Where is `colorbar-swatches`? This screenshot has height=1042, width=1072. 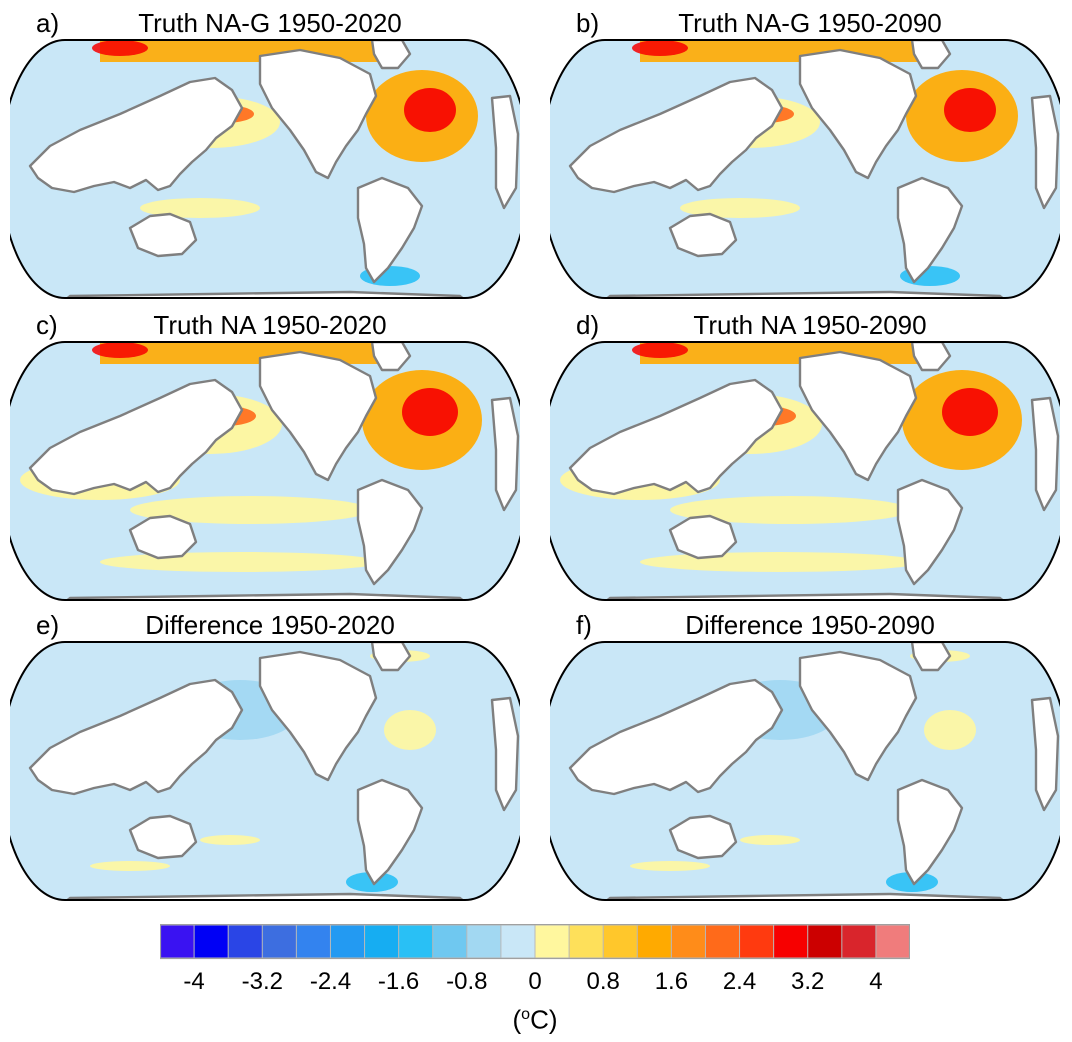
colorbar-swatches is located at coordinates (535, 942).